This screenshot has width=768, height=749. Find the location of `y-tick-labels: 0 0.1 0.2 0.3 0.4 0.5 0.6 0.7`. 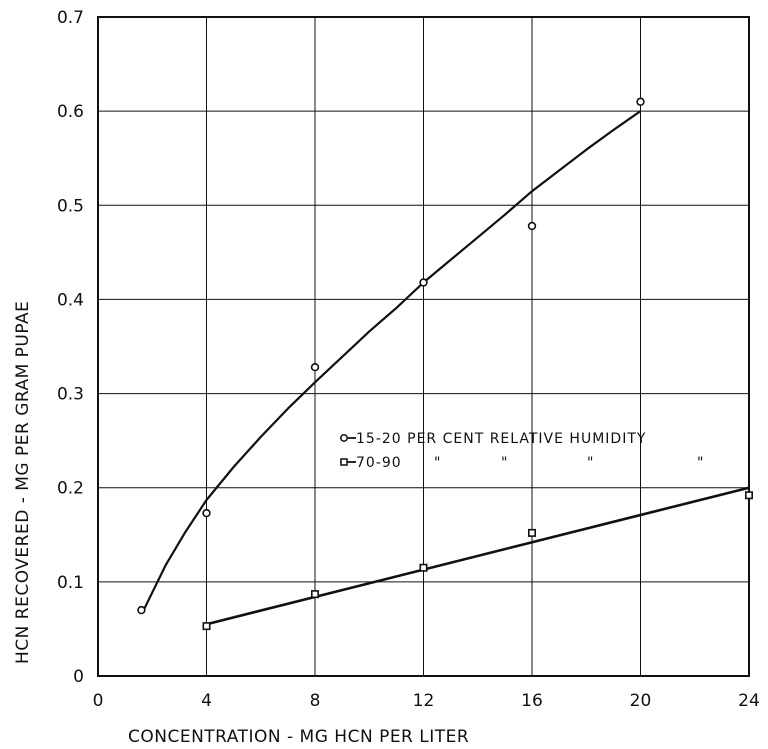

y-tick-labels: 0 0.1 0.2 0.3 0.4 0.5 0.6 0.7 is located at coordinates (70, 347).